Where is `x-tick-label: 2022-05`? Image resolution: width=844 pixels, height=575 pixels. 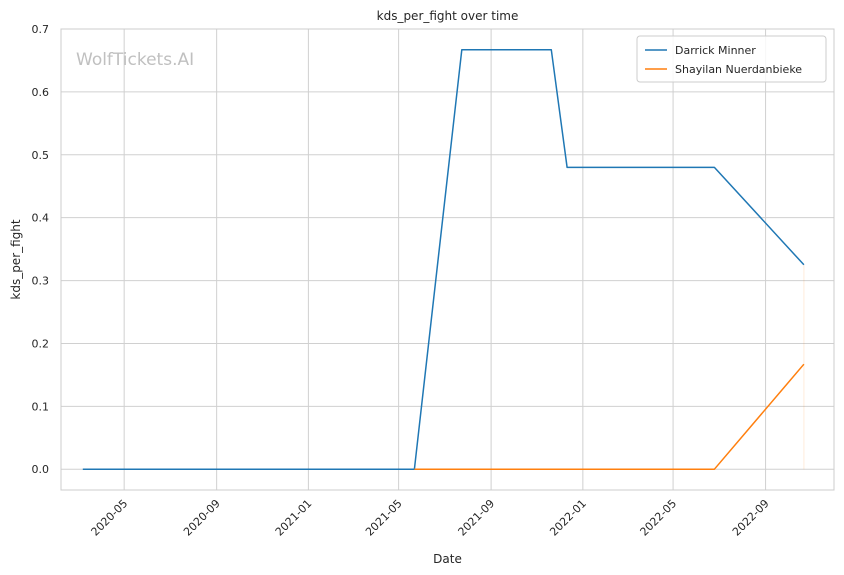 x-tick-label: 2022-05 is located at coordinates (659, 518).